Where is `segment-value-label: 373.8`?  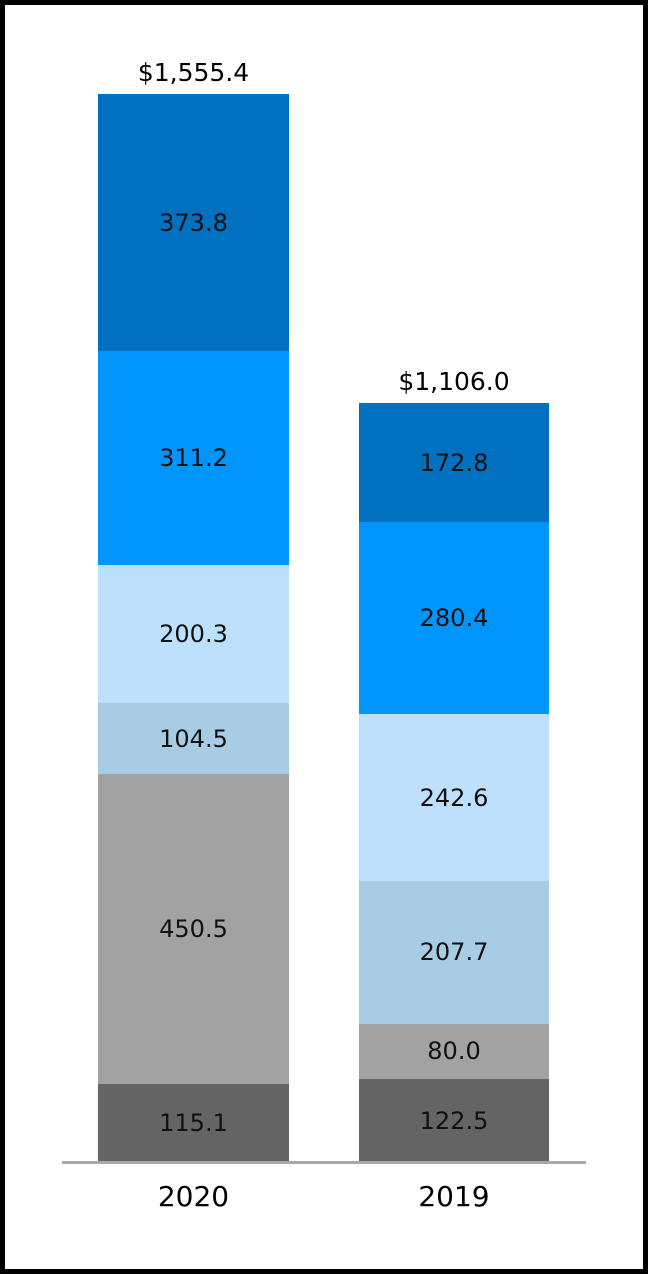
segment-value-label: 373.8 is located at coordinates (193, 222).